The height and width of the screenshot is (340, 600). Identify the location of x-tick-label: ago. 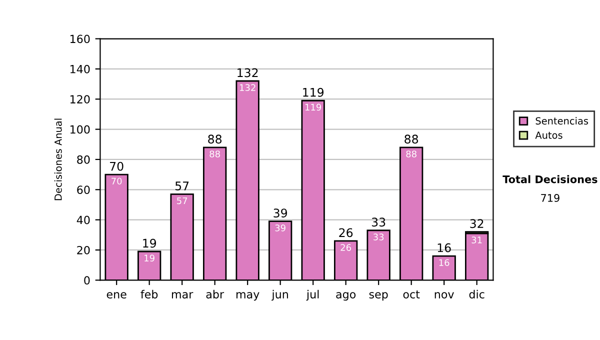
(346, 296).